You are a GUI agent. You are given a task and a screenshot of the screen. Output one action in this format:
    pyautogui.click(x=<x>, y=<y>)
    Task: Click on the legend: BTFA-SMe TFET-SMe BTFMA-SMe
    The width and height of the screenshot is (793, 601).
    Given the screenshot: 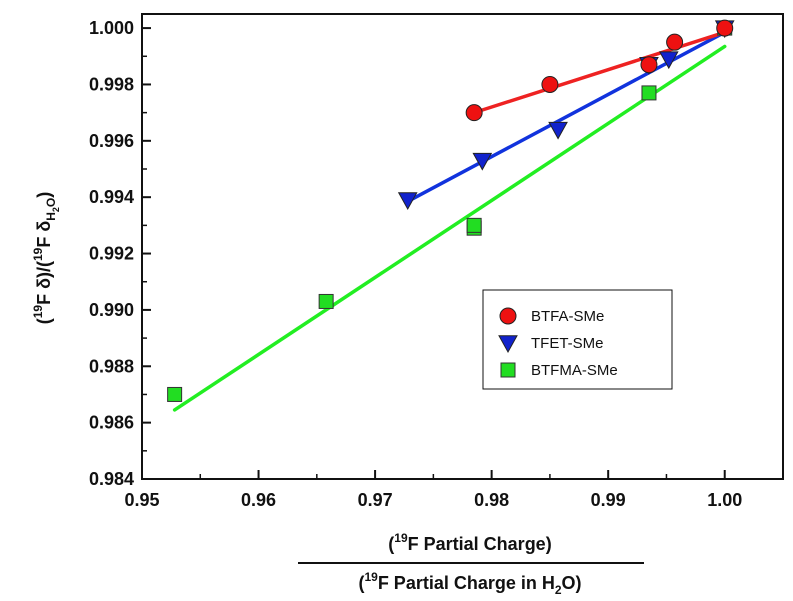 What is the action you would take?
    pyautogui.click(x=577, y=339)
    